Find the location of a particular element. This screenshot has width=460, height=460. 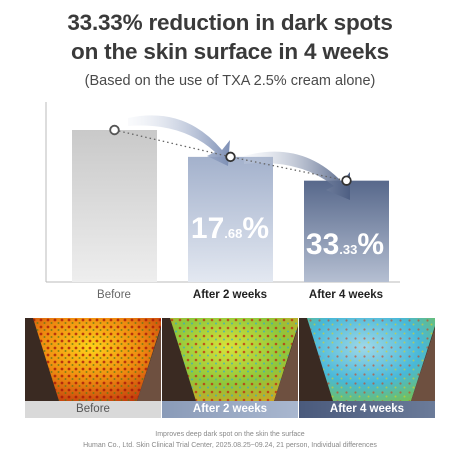

reduction-label-2-weeks: 17.68% is located at coordinates (230, 228).